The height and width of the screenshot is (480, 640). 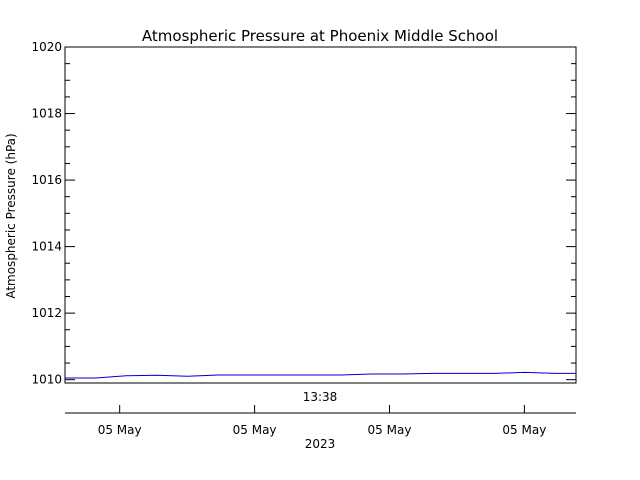 What do you see at coordinates (46, 313) in the screenshot?
I see `y-tick-label: 1012` at bounding box center [46, 313].